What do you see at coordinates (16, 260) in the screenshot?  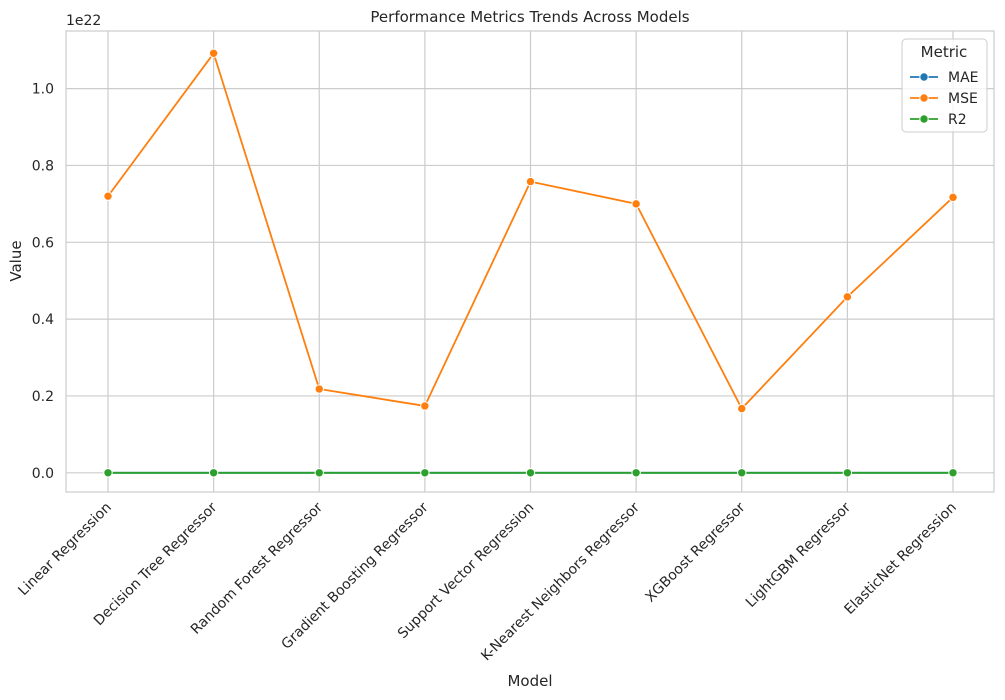 I see `y-axis-title: Value` at bounding box center [16, 260].